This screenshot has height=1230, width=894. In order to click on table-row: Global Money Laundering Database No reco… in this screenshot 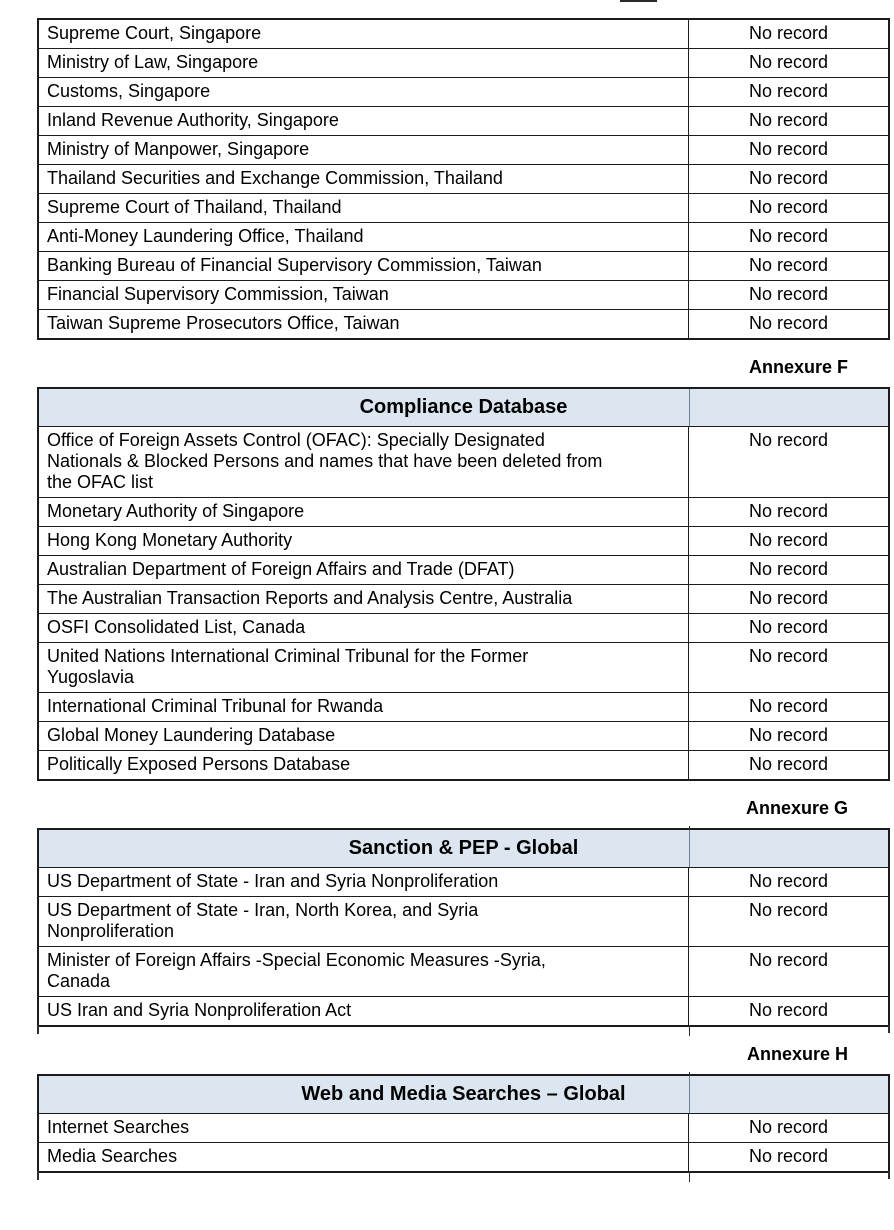, I will do `click(463, 735)`.